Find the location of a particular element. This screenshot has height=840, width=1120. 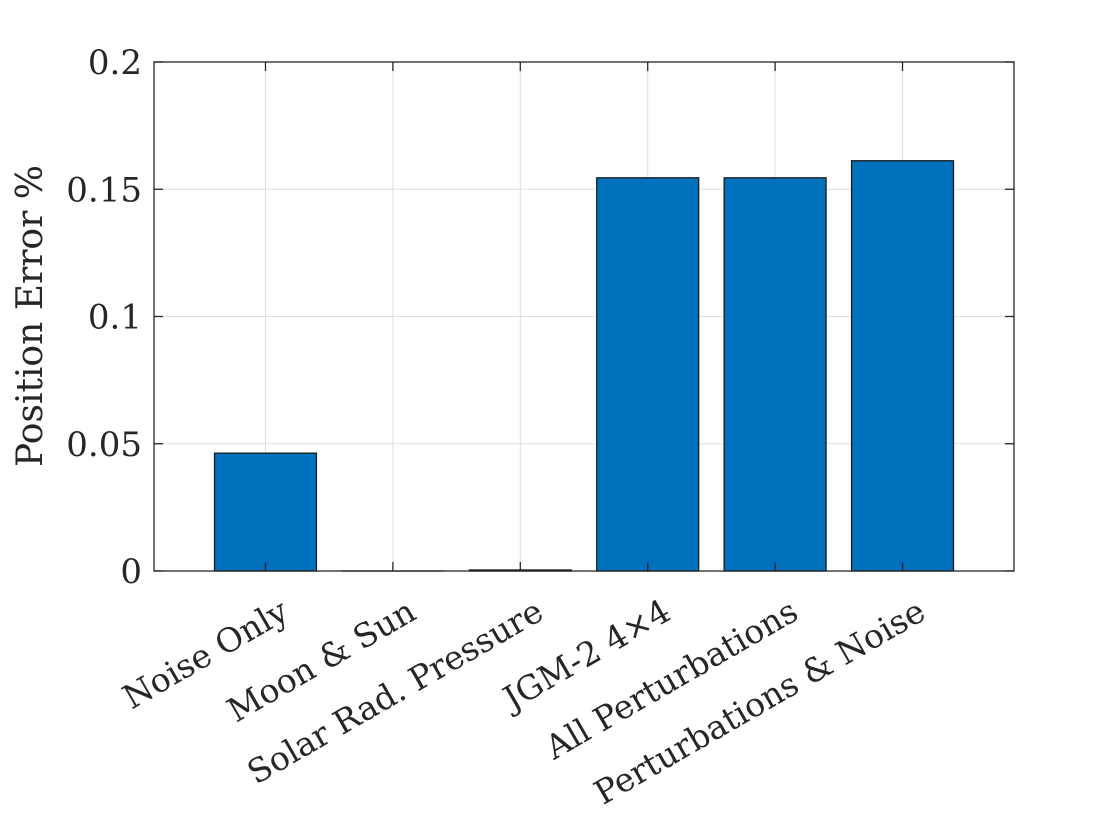

y-axis-label: Position Error % is located at coordinates (30, 316).